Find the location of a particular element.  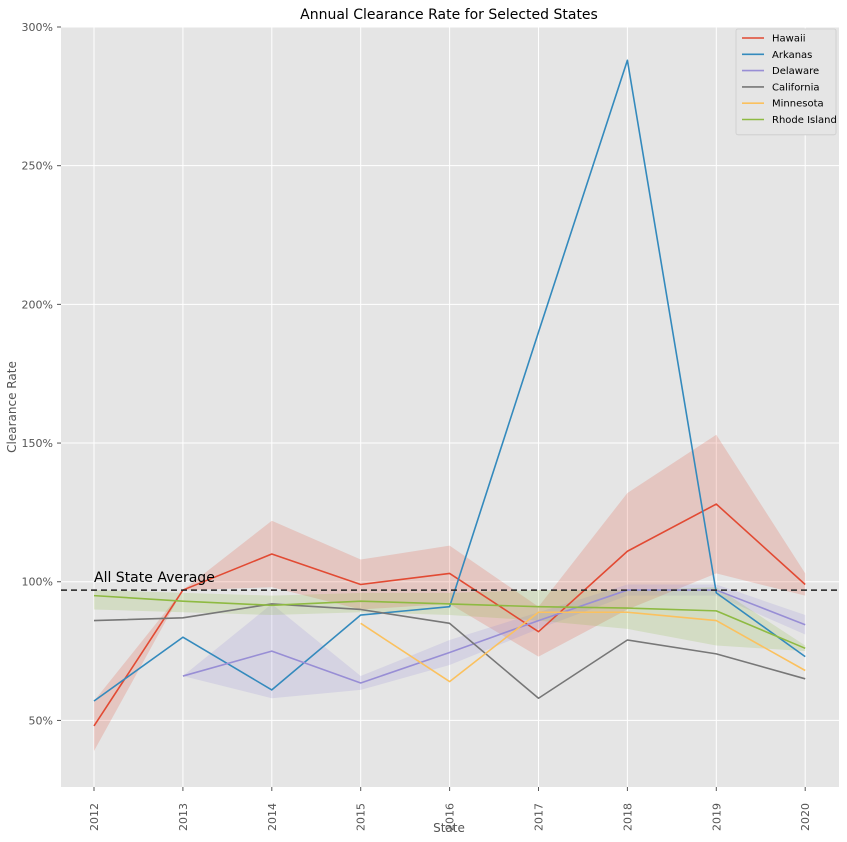

x-tick-label-0: 2012 is located at coordinates (94, 817).